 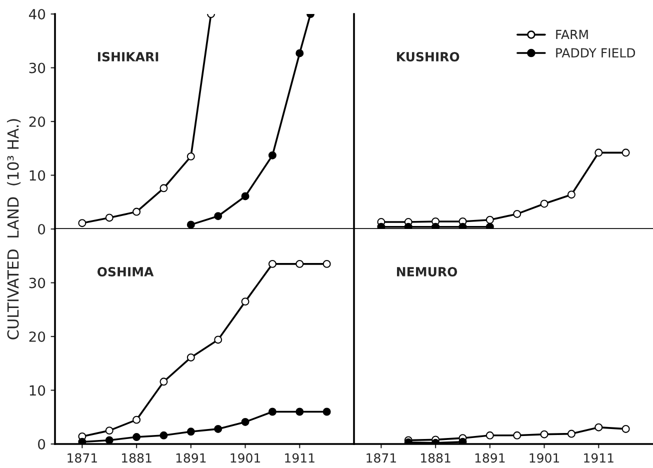 I want to click on y-axis-title: CULTIVATED LAND (10³ HA.), so click(x=13, y=229).